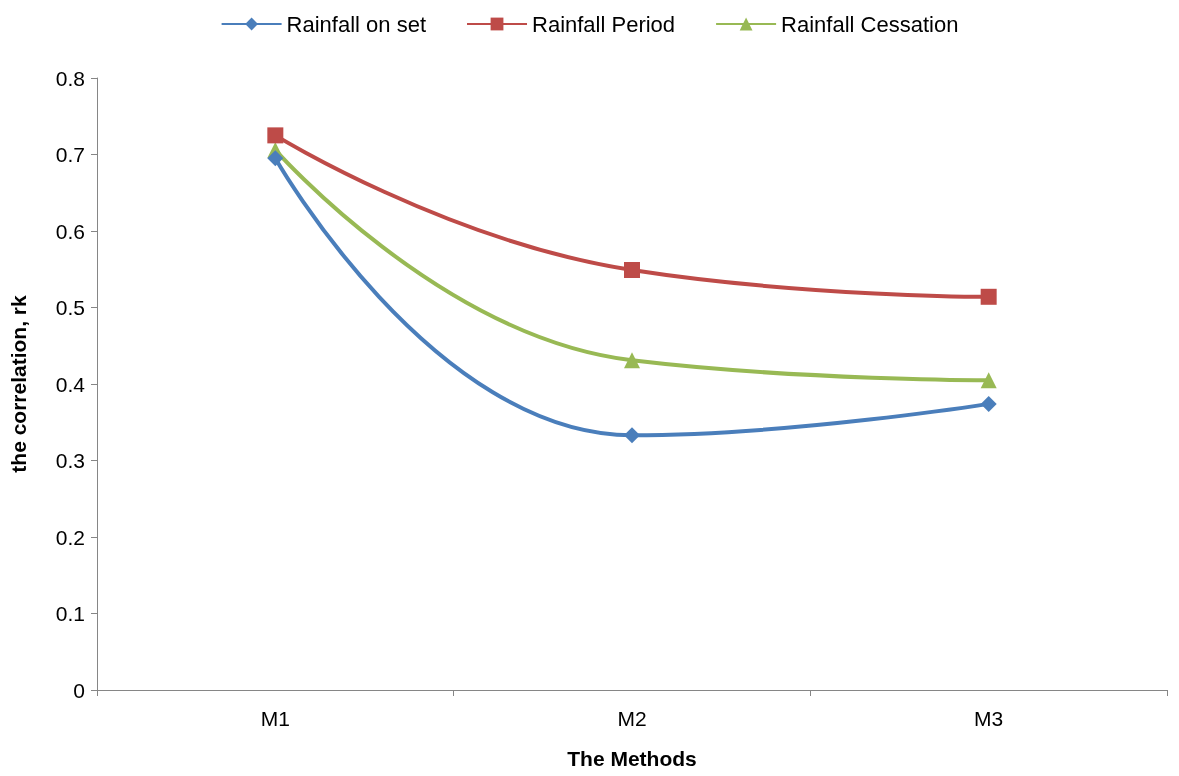  Describe the element at coordinates (70, 307) in the screenshot. I see `y-tick-label: 0.5` at that location.